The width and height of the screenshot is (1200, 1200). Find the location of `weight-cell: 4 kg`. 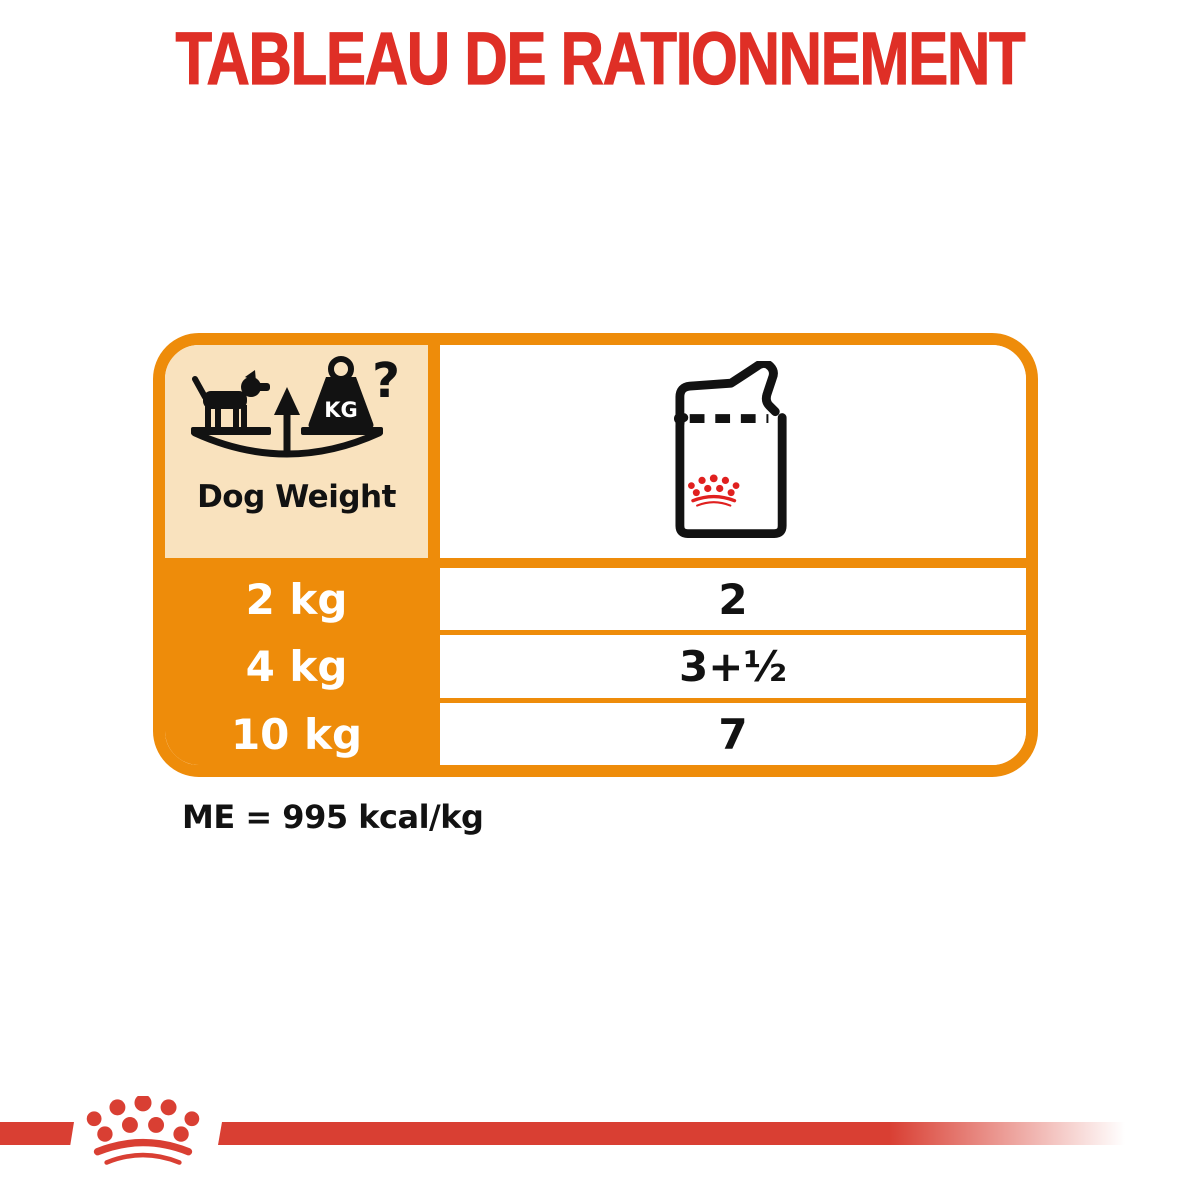

weight-cell: 4 kg is located at coordinates (296, 666).